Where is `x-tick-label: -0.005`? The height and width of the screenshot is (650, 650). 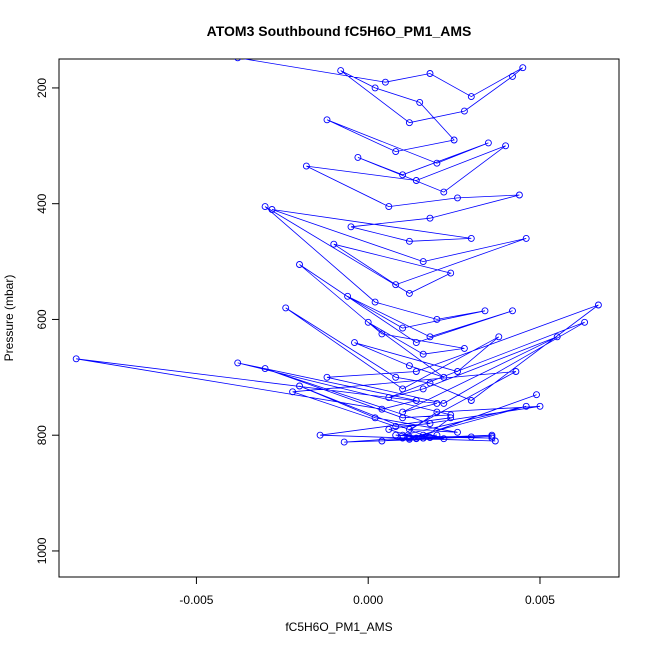
x-tick-label: -0.005 is located at coordinates (196, 600).